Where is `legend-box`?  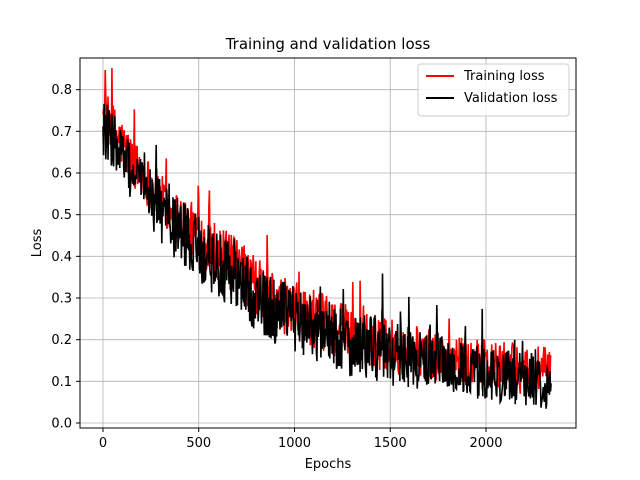
legend-box is located at coordinates (493, 90).